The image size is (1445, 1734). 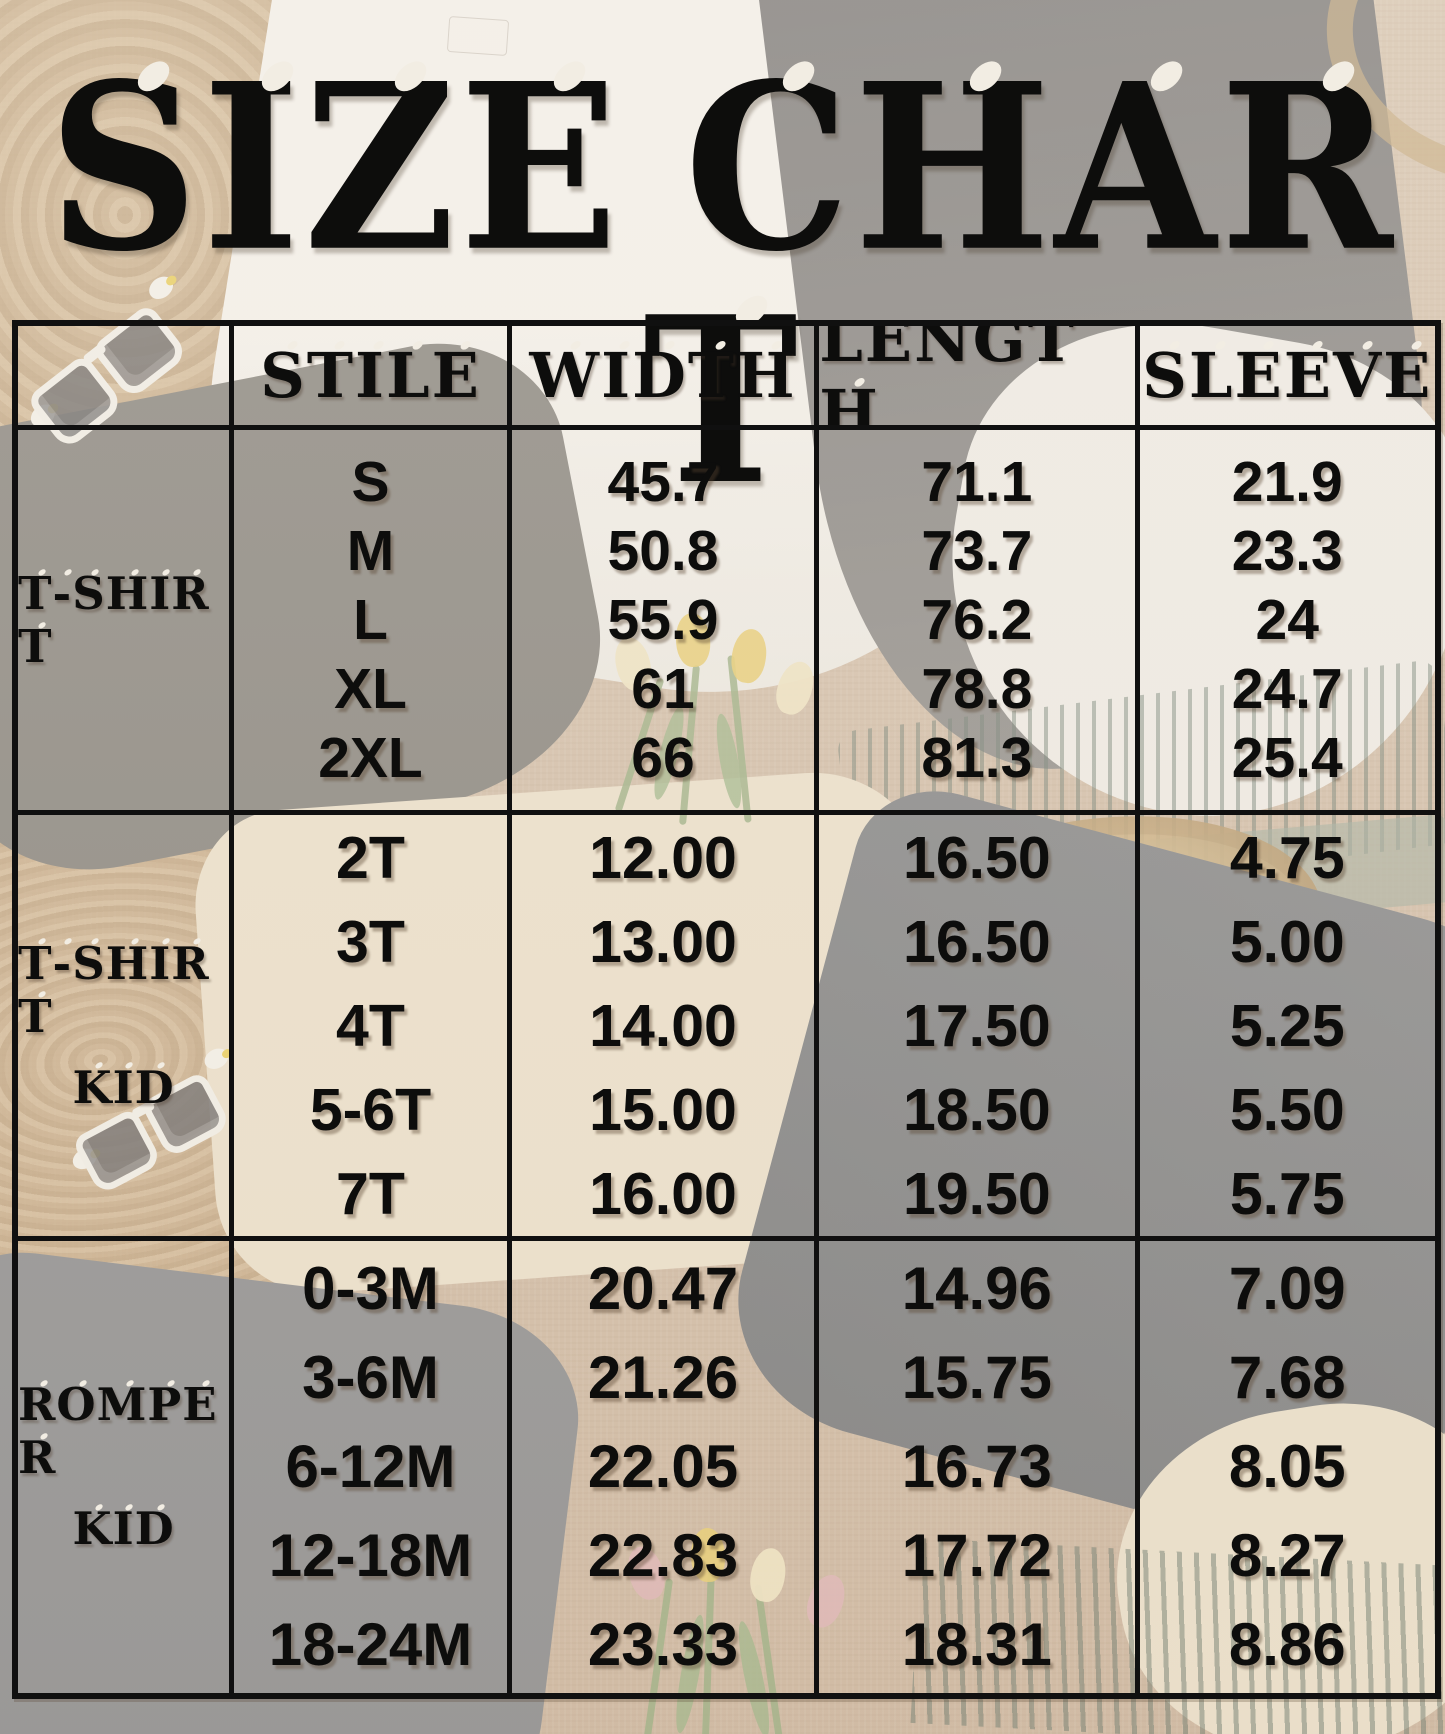 I want to click on length-cell-romper-kid: 14.96 15.75 16.73 17.72 18.31, so click(x=979, y=1466).